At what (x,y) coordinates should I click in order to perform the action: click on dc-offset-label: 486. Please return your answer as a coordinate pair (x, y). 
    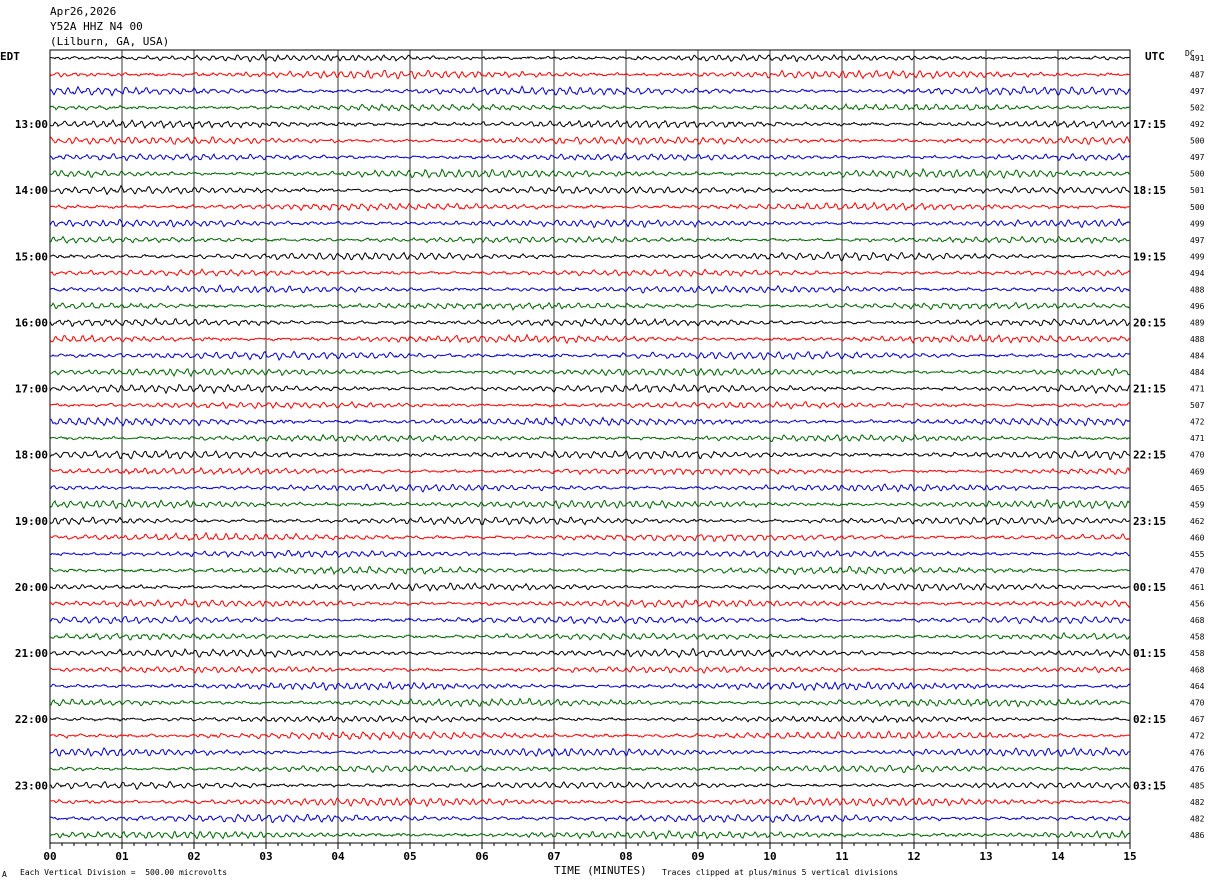
    Looking at the image, I should click on (1197, 835).